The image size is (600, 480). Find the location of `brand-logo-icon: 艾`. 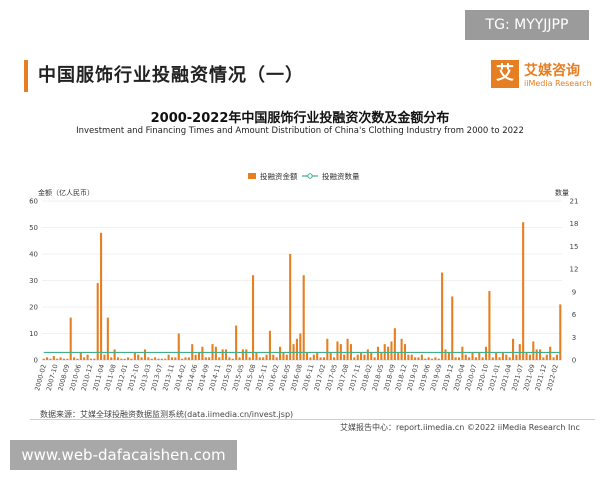

brand-logo-icon: 艾 is located at coordinates (505, 74).